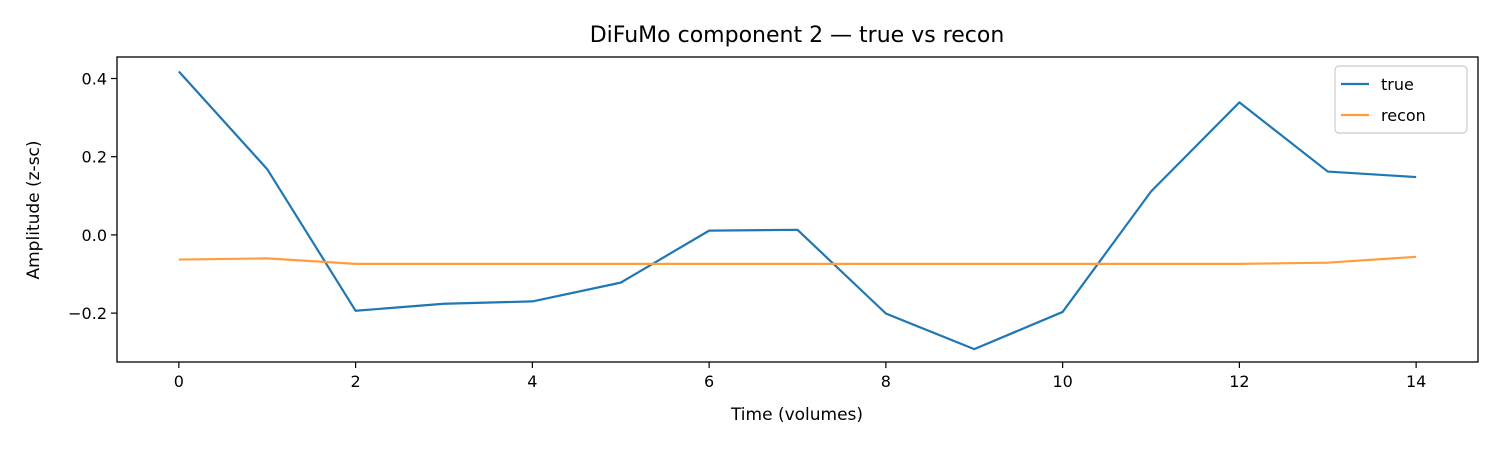 The width and height of the screenshot is (1500, 450). Describe the element at coordinates (1397, 84) in the screenshot. I see `legend-label-true: true` at that location.